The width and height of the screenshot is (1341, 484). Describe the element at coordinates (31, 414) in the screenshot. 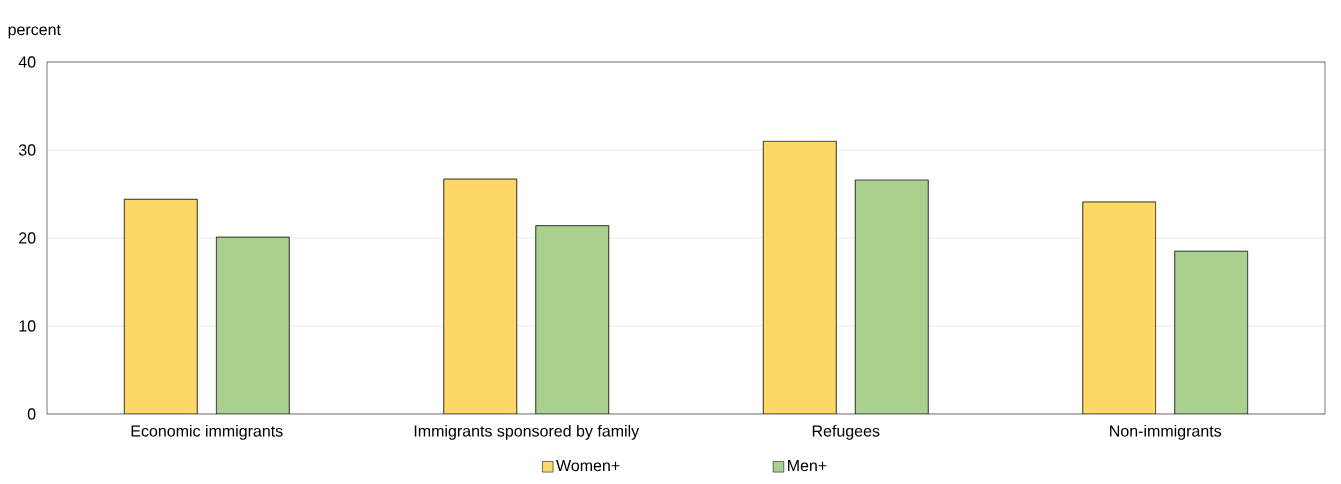

I see `y-tick-label: 0` at that location.